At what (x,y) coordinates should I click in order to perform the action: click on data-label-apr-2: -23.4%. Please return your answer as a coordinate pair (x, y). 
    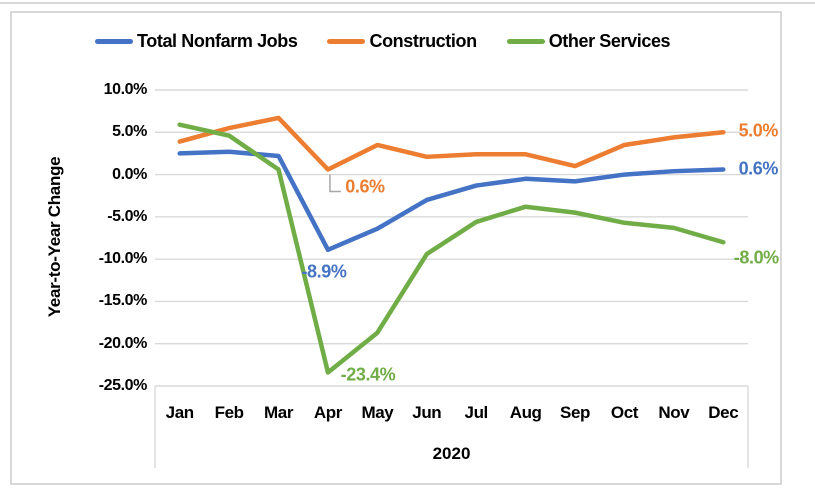
    Looking at the image, I should click on (368, 374).